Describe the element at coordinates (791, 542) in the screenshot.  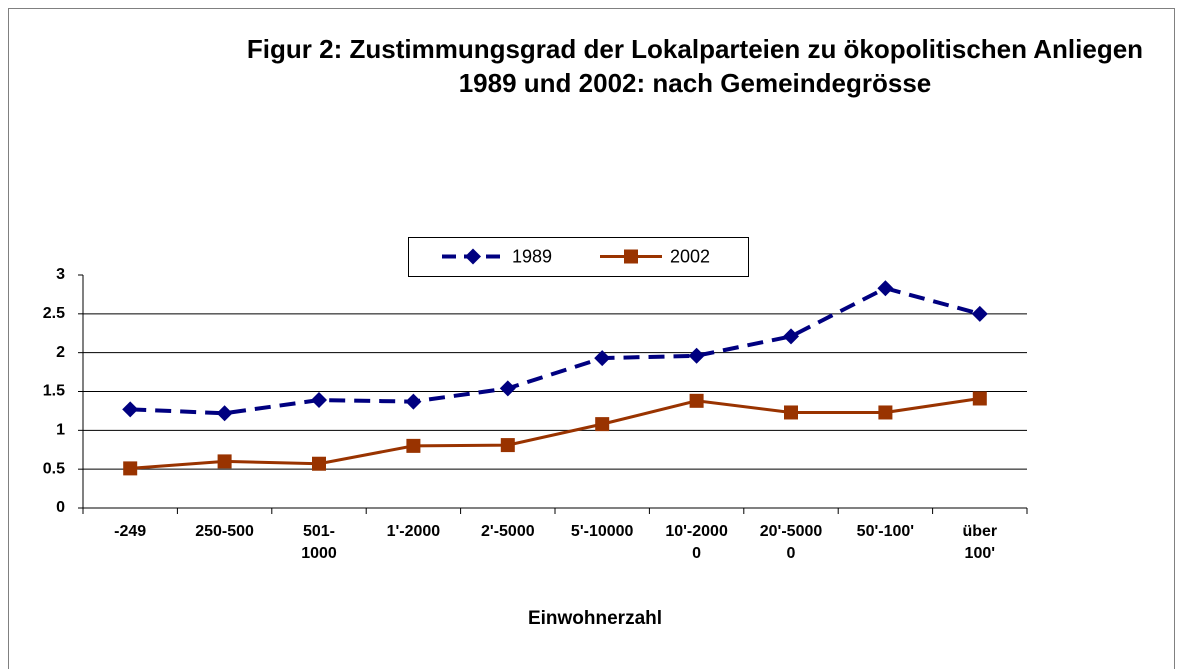
I see `x-tick-label: 20'-50000` at that location.